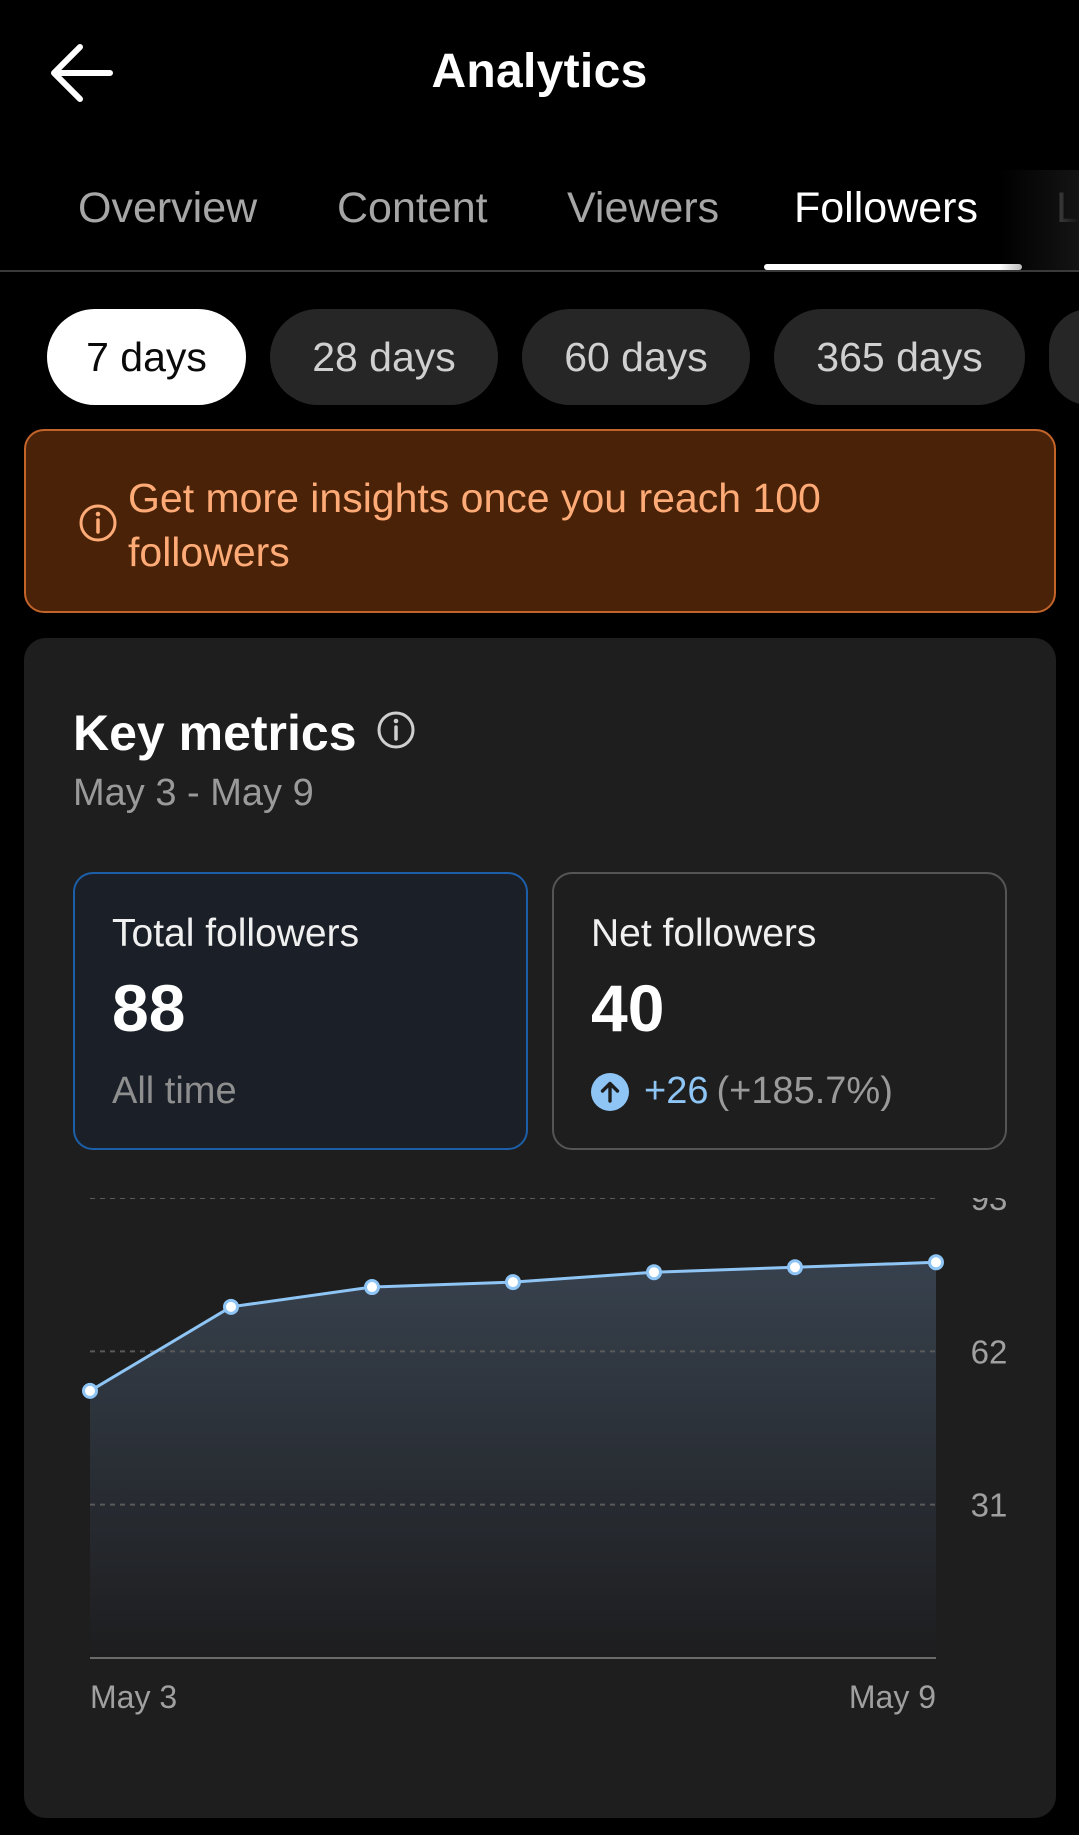  Describe the element at coordinates (628, 1008) in the screenshot. I see `metric-value: 40` at that location.